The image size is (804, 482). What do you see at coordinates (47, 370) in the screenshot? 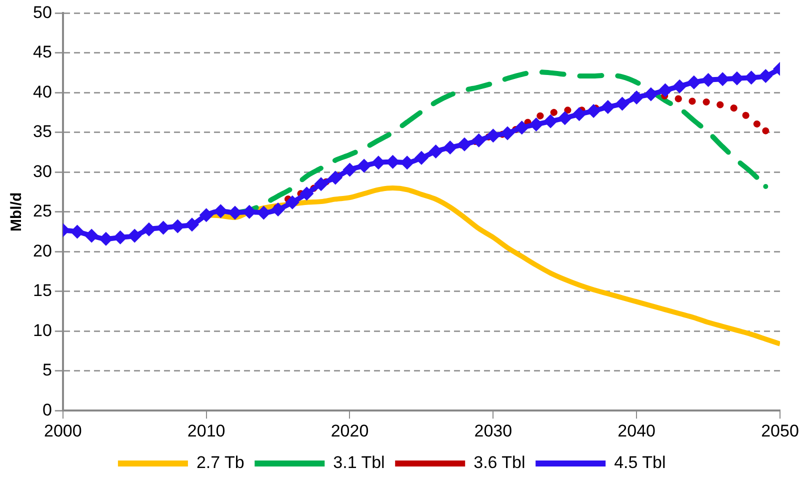
I see `y-tick-label: 5` at bounding box center [47, 370].